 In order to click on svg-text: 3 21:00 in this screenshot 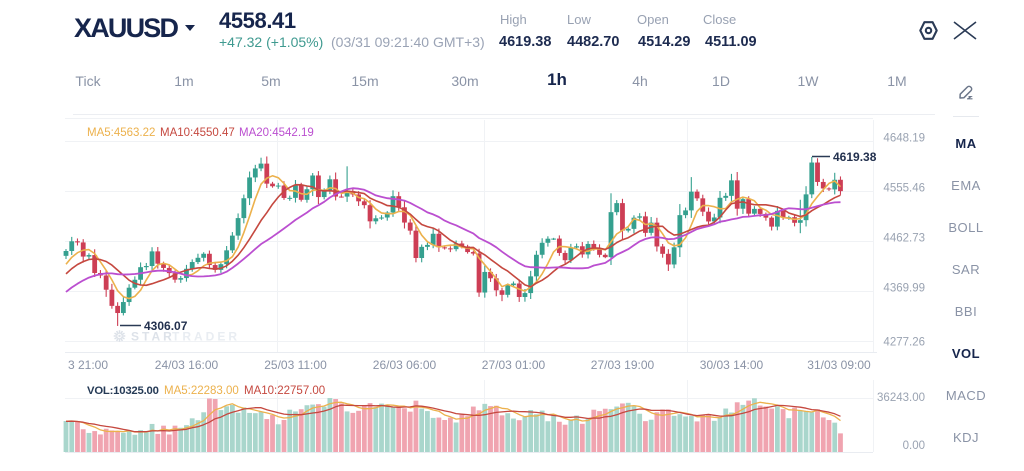, I will do `click(88, 365)`.